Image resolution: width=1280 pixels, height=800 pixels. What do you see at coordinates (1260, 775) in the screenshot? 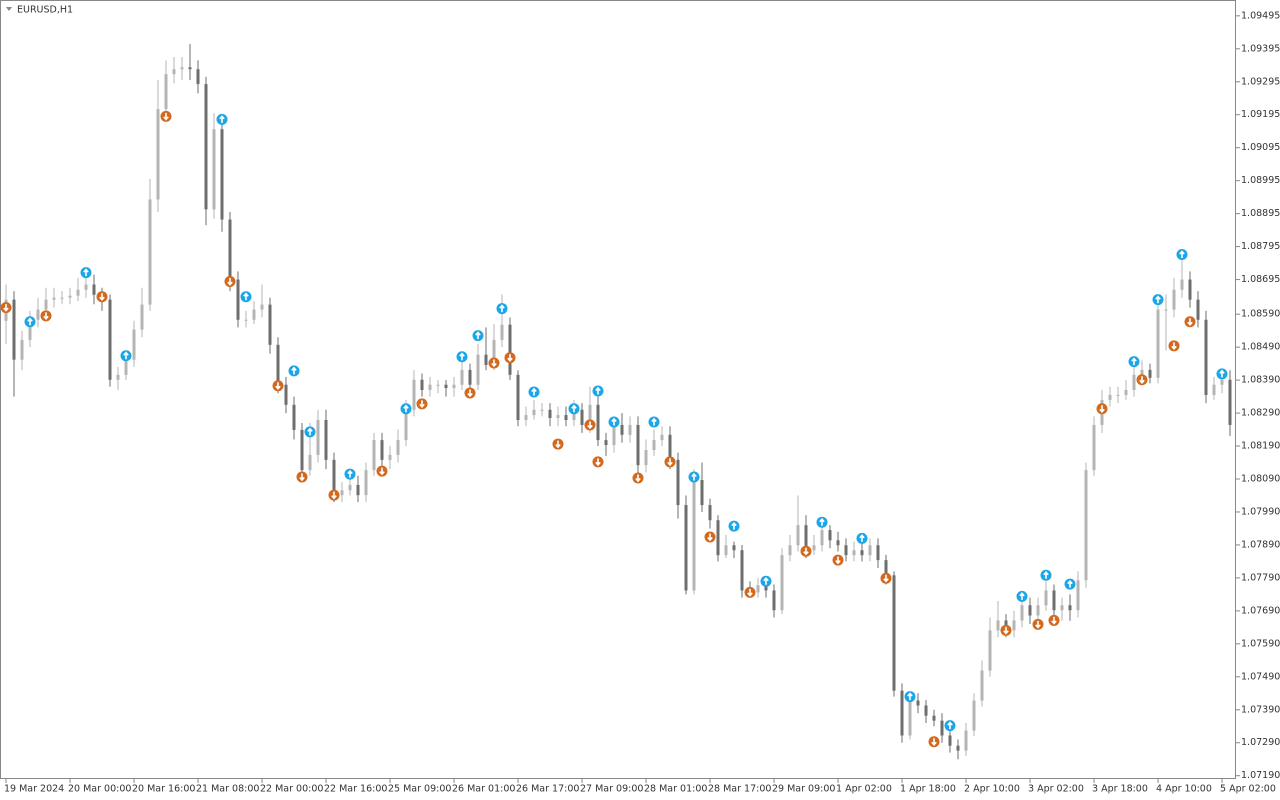
I see `y-tick-label: 1.07190` at bounding box center [1260, 775].